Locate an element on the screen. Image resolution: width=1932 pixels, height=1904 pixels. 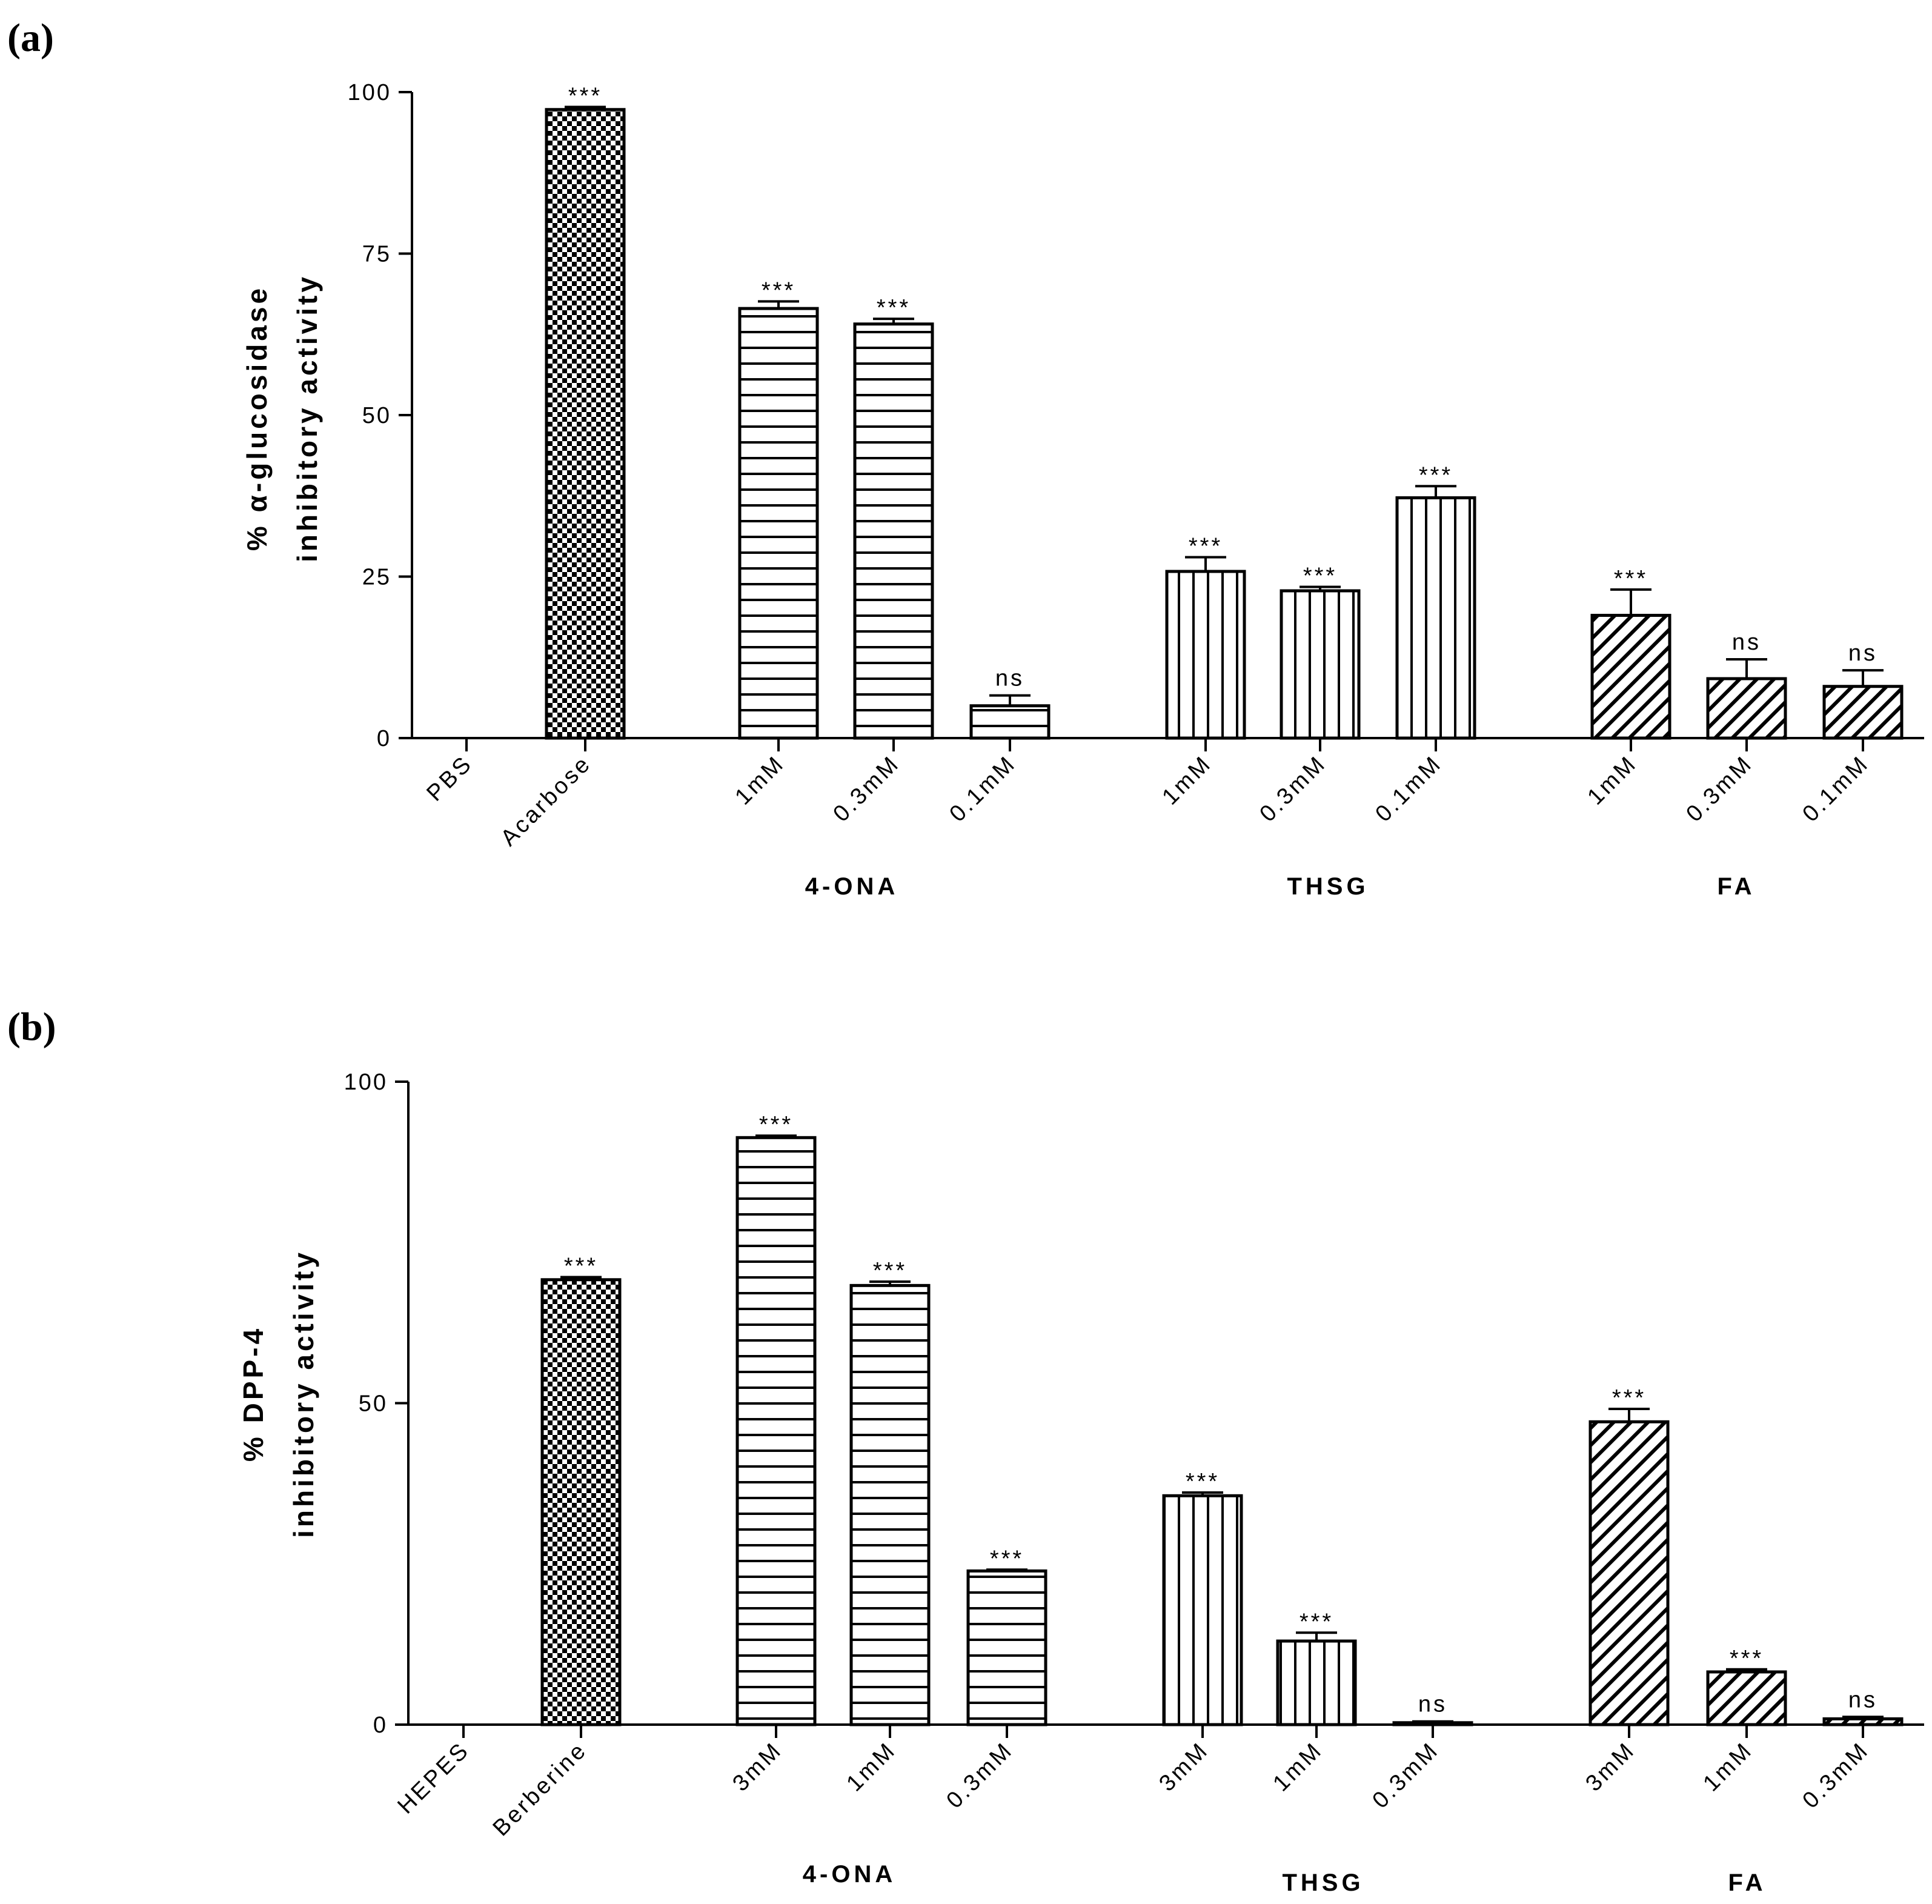
x-category-label: Acarbose is located at coordinates (546, 801).